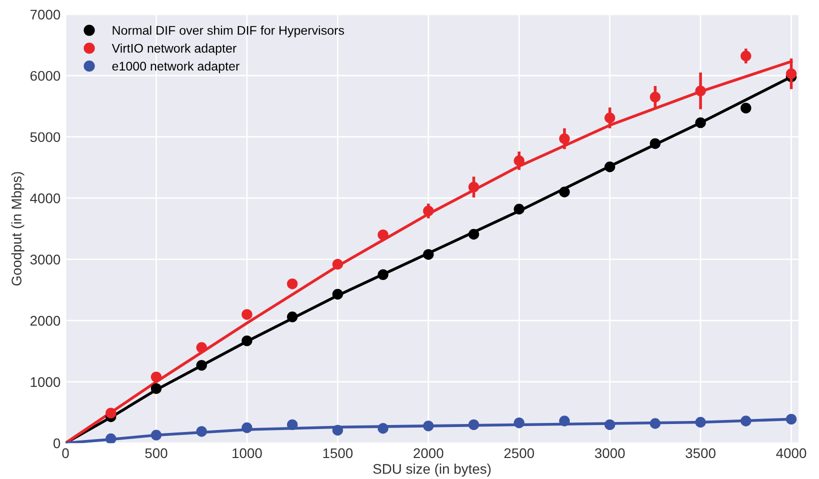 The height and width of the screenshot is (479, 819). Describe the element at coordinates (609, 453) in the screenshot. I see `x-tick-label: 3000` at that location.